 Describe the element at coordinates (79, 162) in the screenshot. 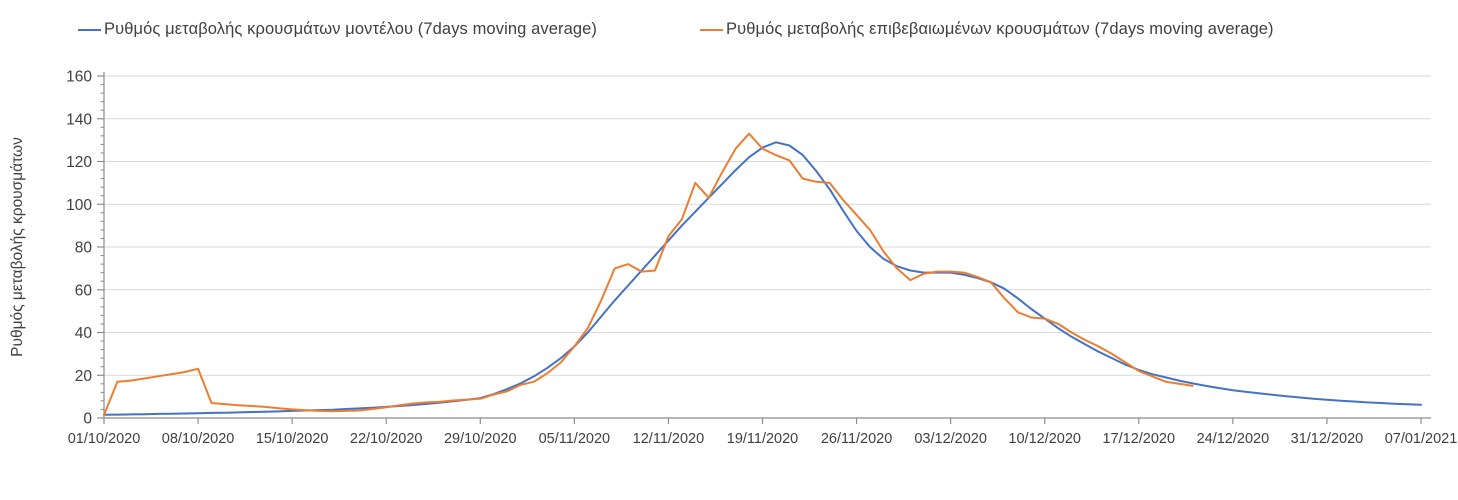

I see `y-axis-tick-label: 120` at that location.